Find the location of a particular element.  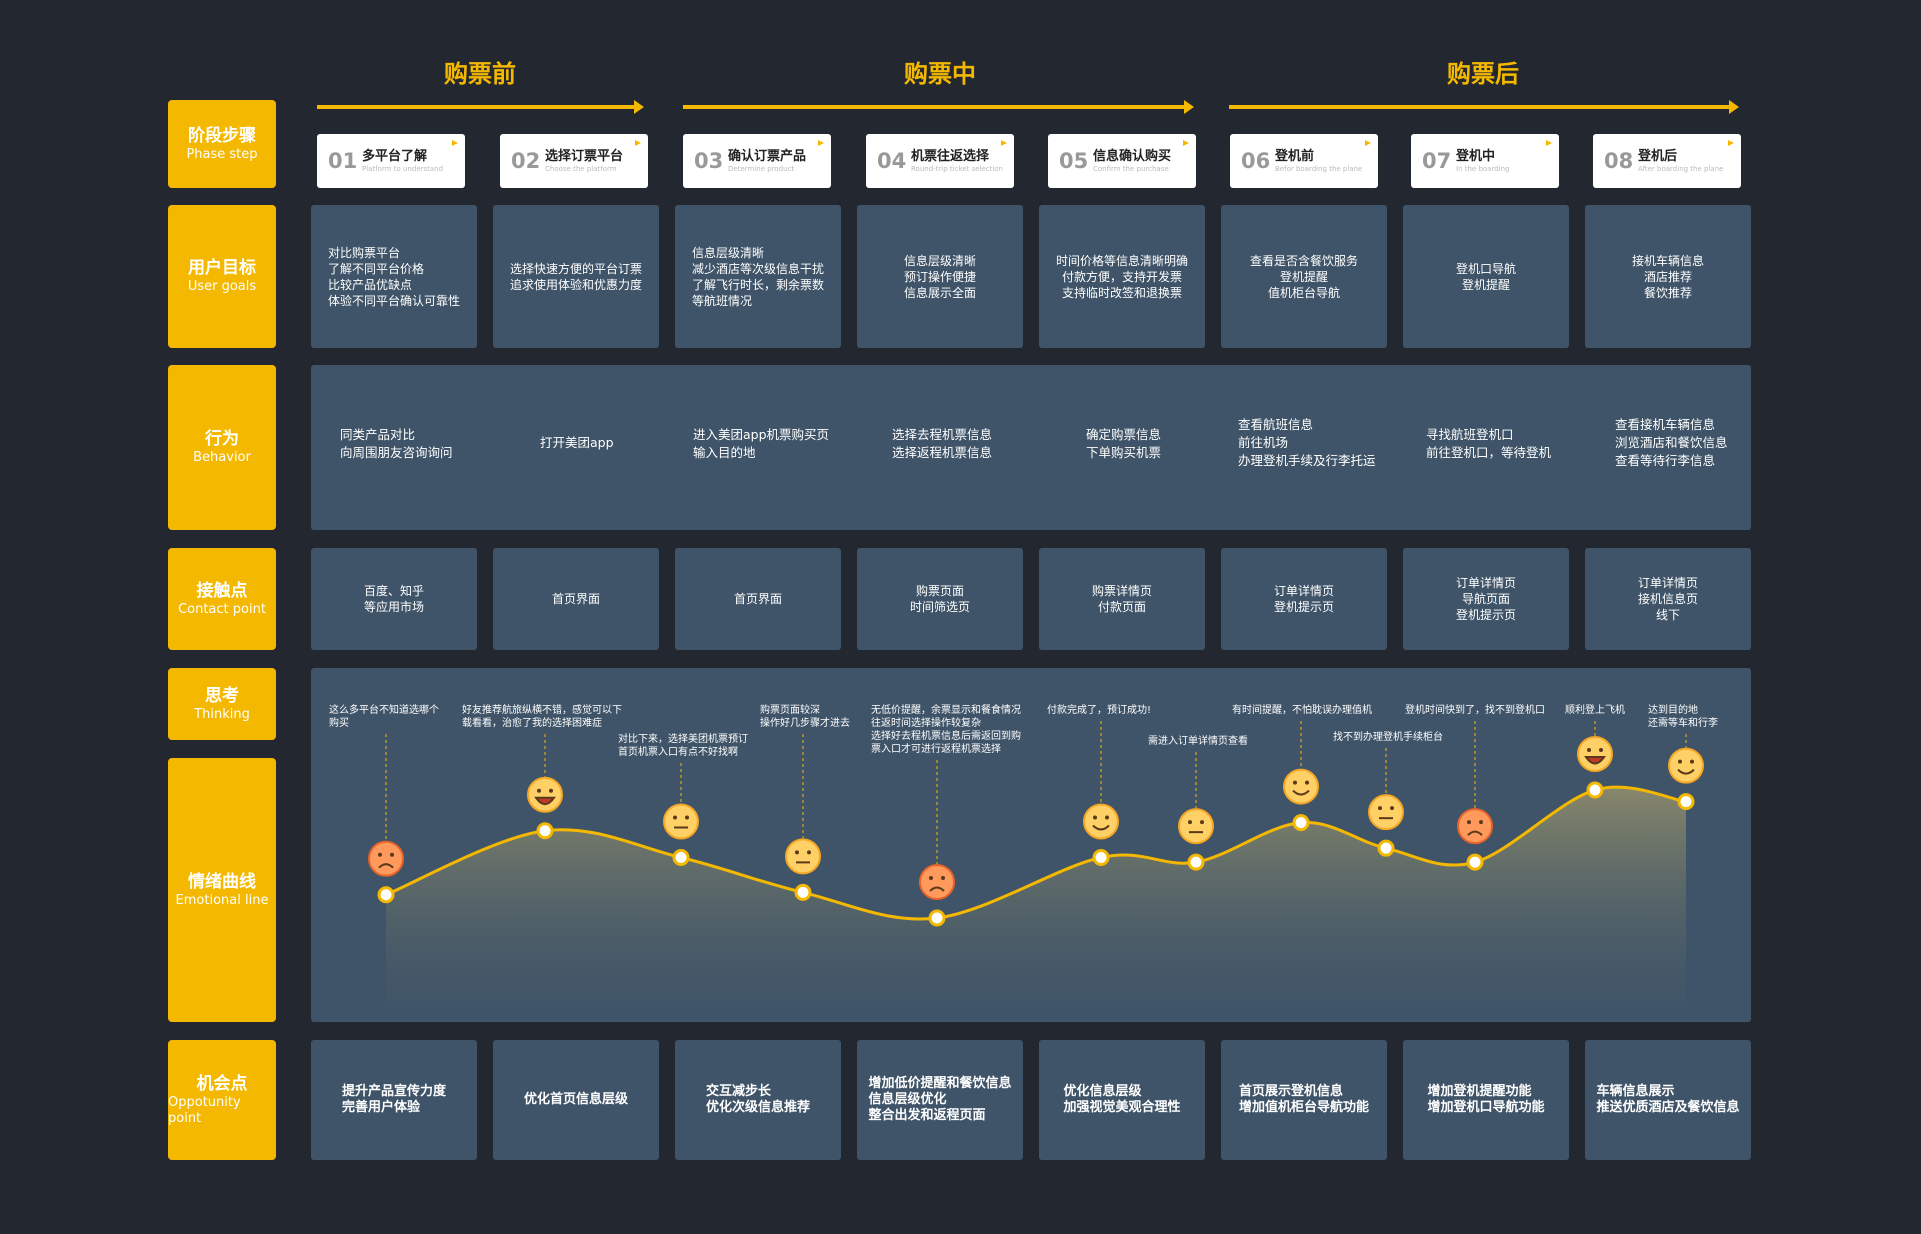

behavior-text: 选择去程机票信息 选择返程机票信息 is located at coordinates (942, 443).